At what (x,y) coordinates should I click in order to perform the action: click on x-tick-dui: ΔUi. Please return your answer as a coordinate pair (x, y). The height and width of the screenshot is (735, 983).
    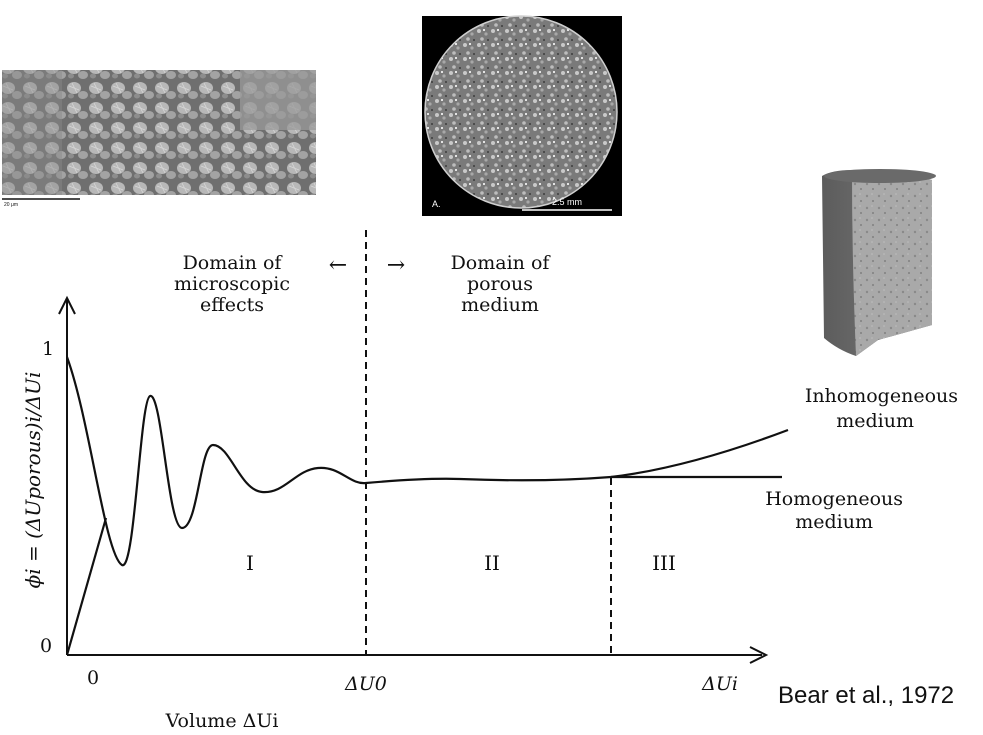
    Looking at the image, I should click on (719, 684).